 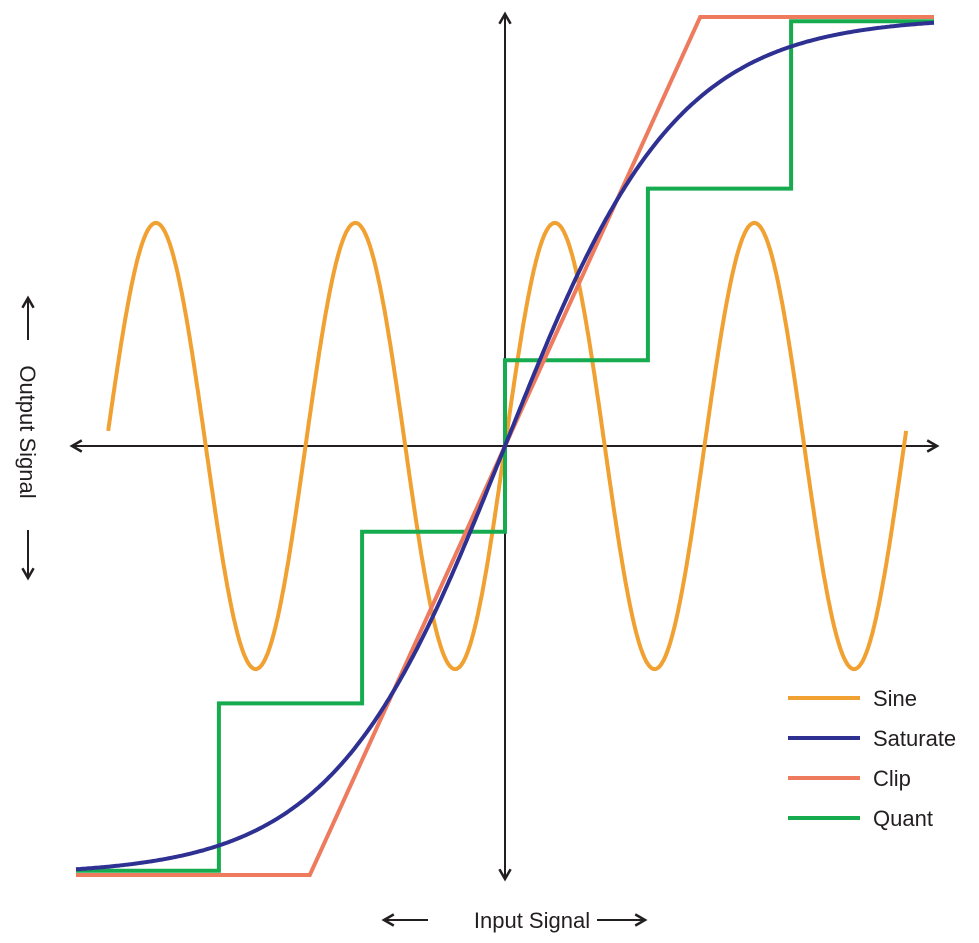 I want to click on legend-label: Saturate, so click(x=914, y=738).